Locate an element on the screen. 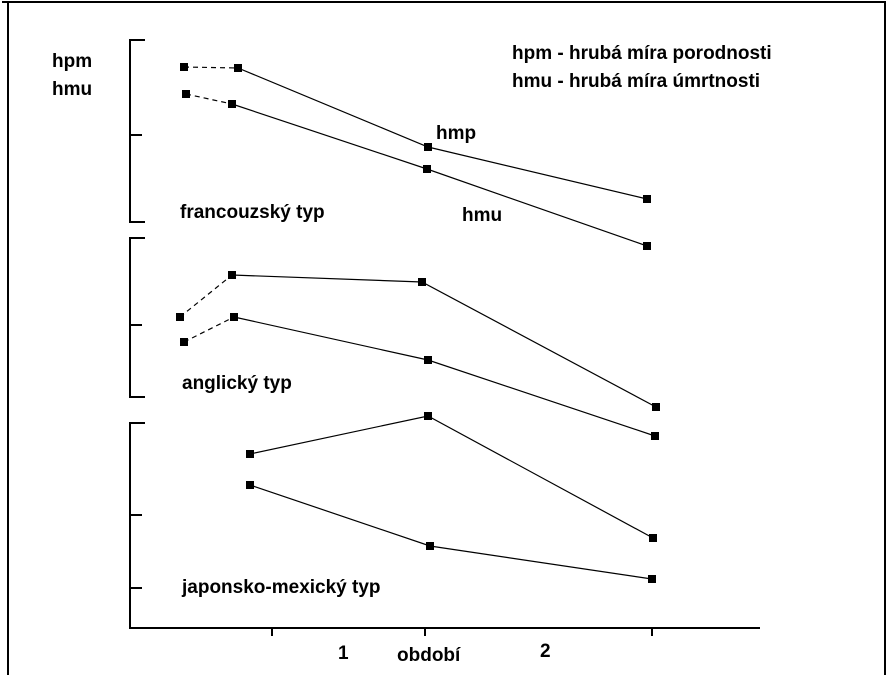 The height and width of the screenshot is (675, 888). legend-item: hmu - hrubá míra úmrtnosti is located at coordinates (636, 81).